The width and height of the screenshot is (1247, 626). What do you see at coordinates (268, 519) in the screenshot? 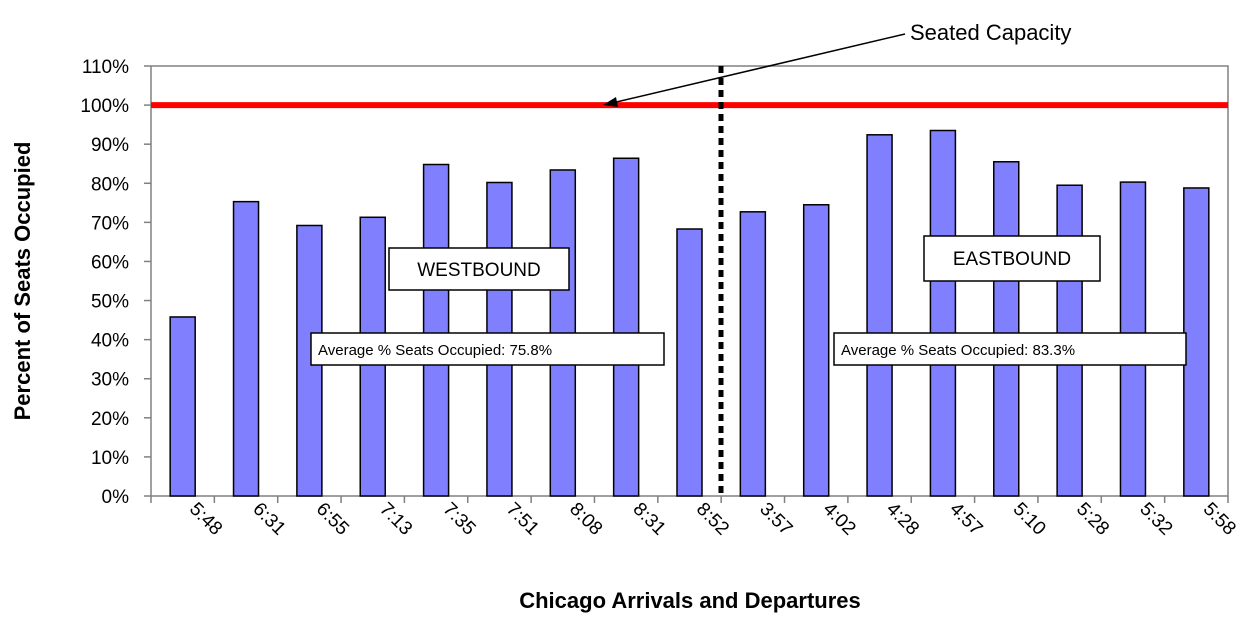
I see `x-tick-label: 6:31` at bounding box center [268, 519].